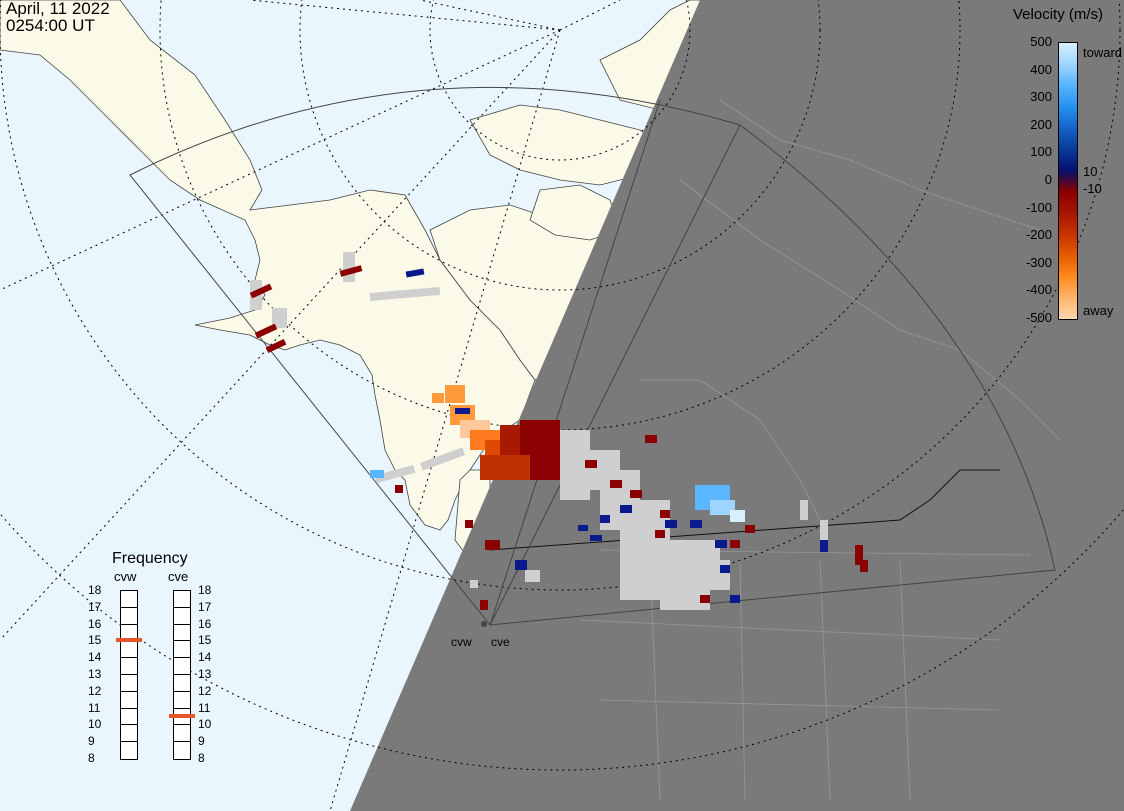 This screenshot has width=1124, height=811. I want to click on frequency-title: Frequency, so click(150, 558).